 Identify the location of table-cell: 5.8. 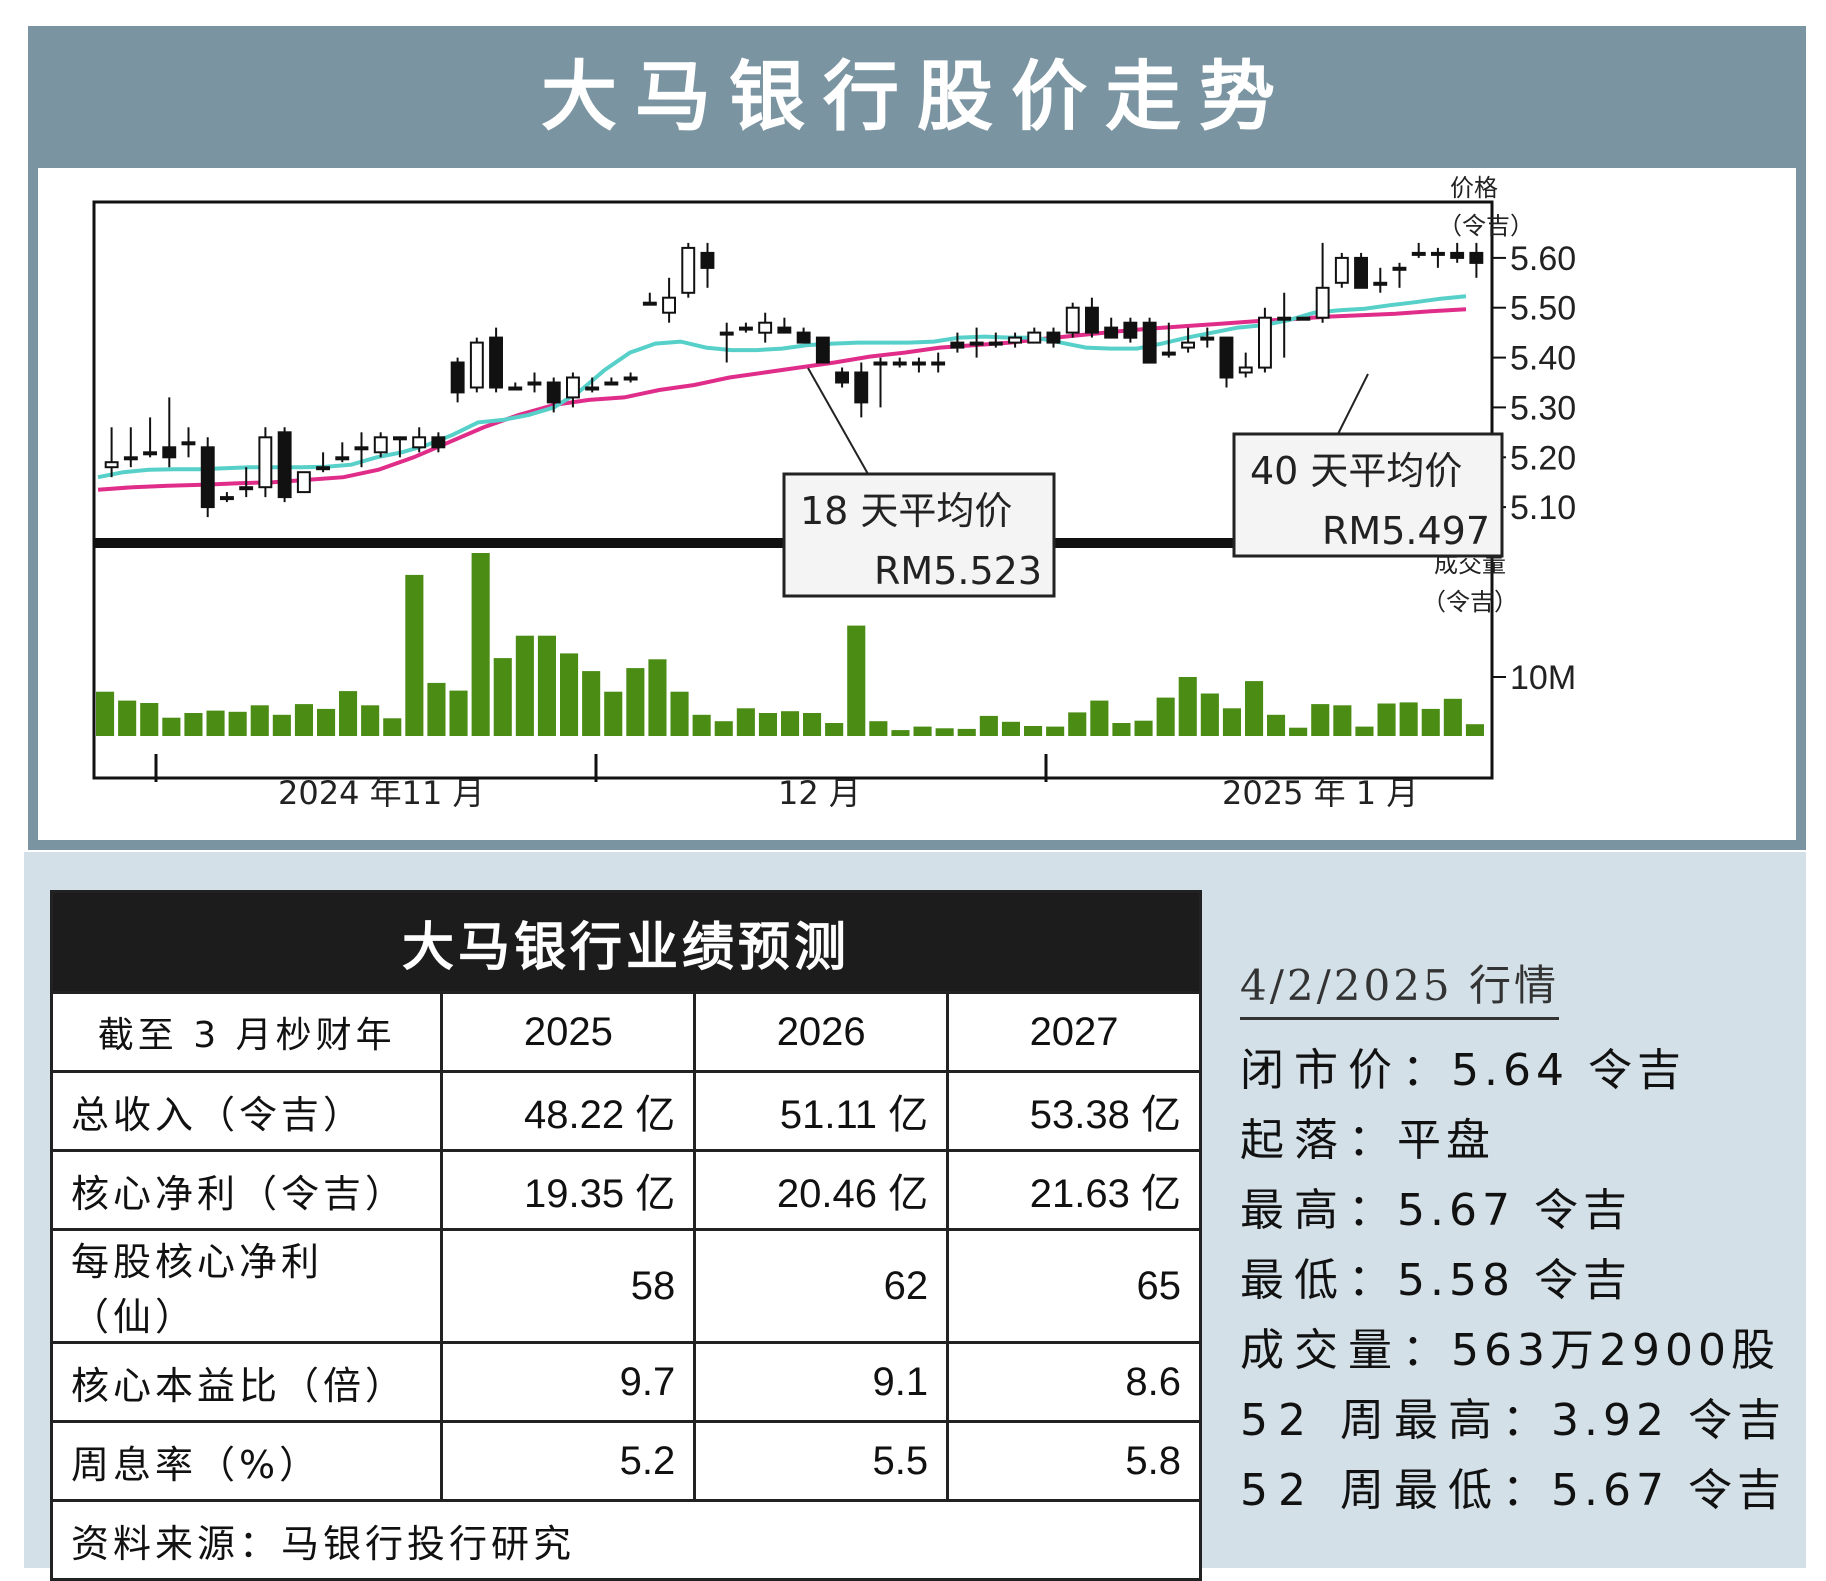
(1074, 1461).